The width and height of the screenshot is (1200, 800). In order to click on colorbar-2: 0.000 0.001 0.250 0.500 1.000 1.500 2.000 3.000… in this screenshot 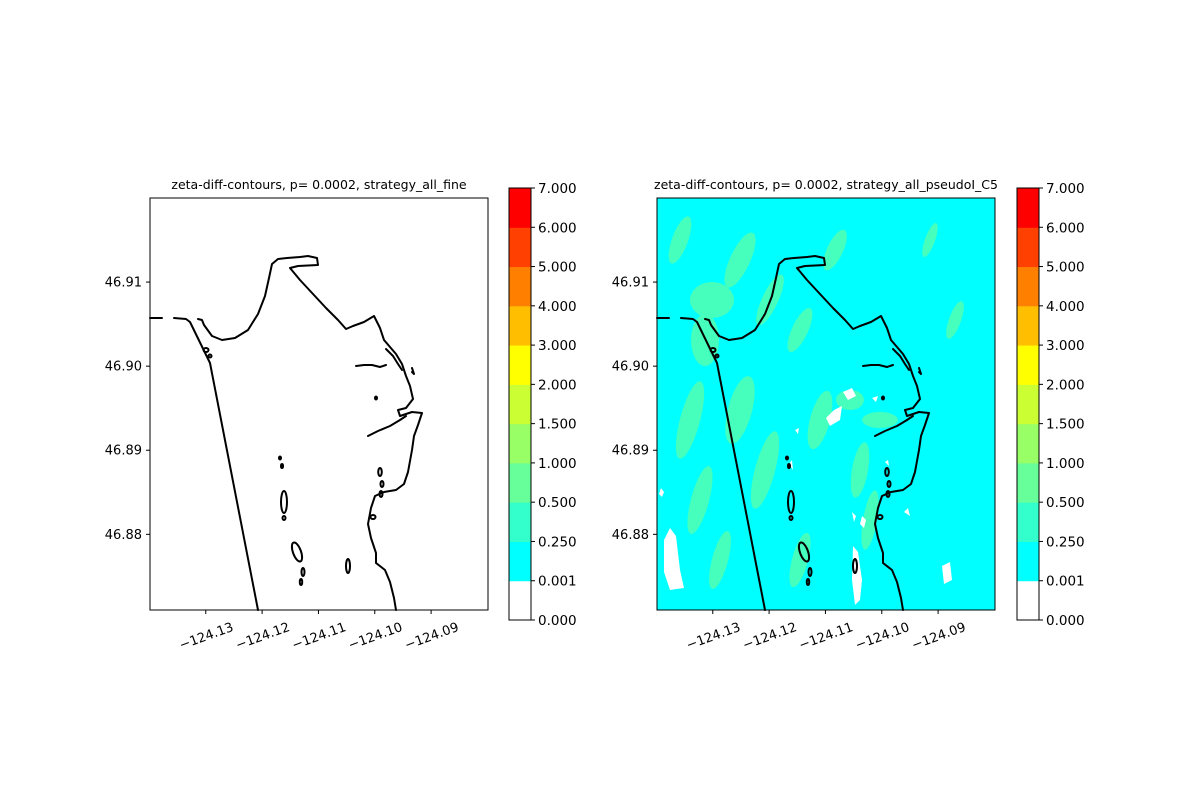, I will do `click(1050, 405)`.